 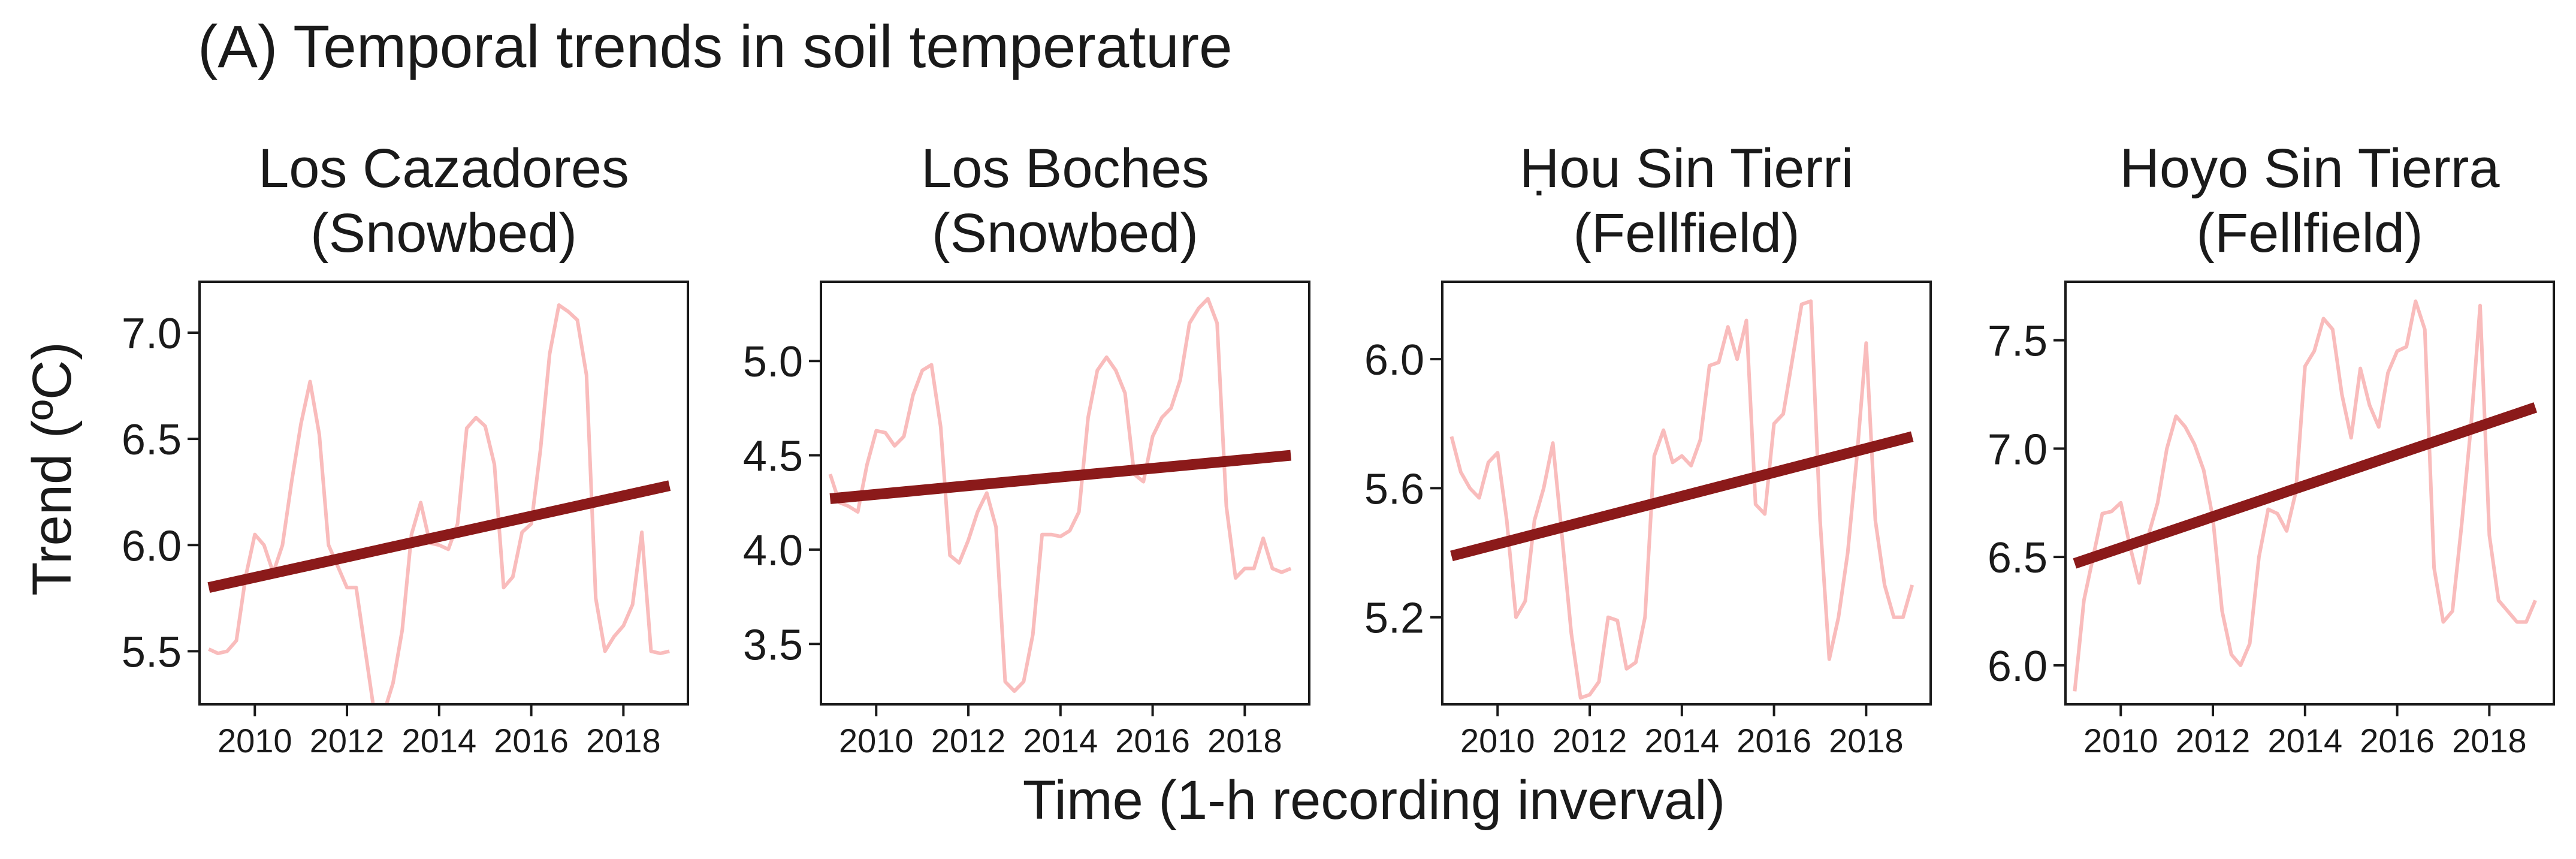 What do you see at coordinates (152, 652) in the screenshot?
I see `y-tick-label: 5.5` at bounding box center [152, 652].